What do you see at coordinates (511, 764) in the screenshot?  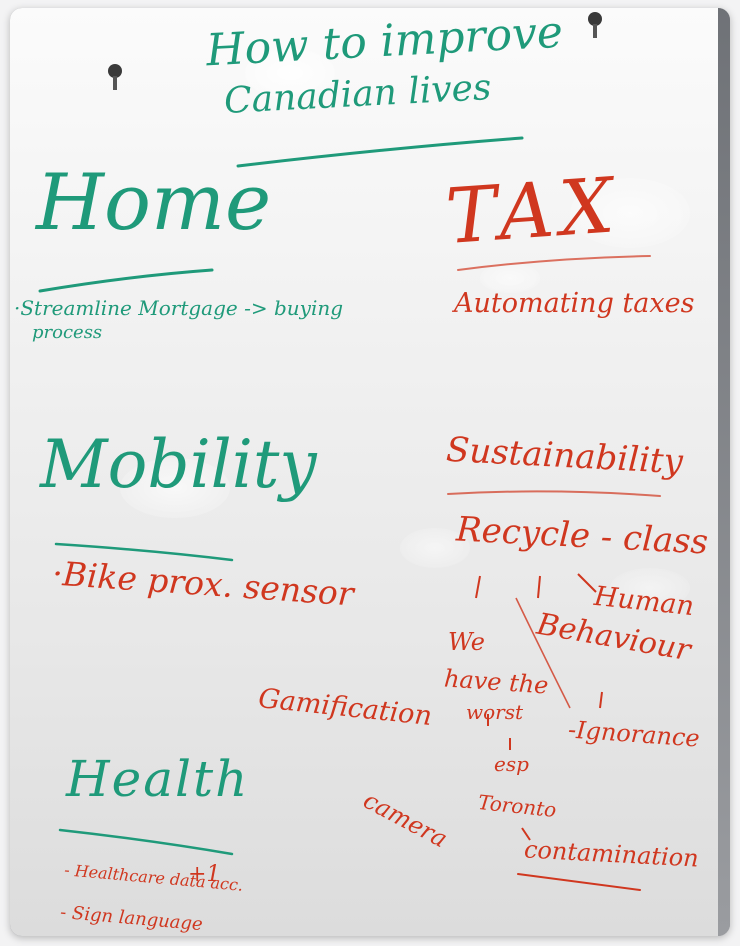 I see `esp-label: esp` at bounding box center [511, 764].